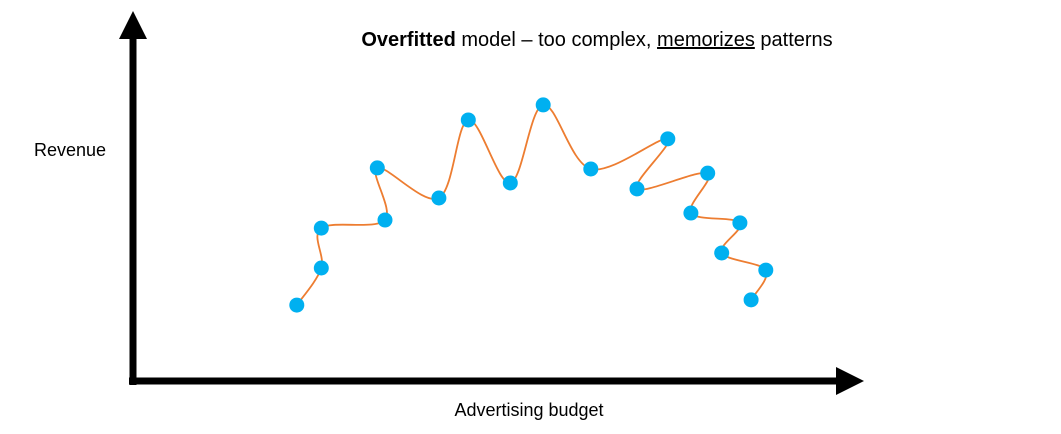  I want to click on x-axis-label: Advertising budget, so click(528, 410).